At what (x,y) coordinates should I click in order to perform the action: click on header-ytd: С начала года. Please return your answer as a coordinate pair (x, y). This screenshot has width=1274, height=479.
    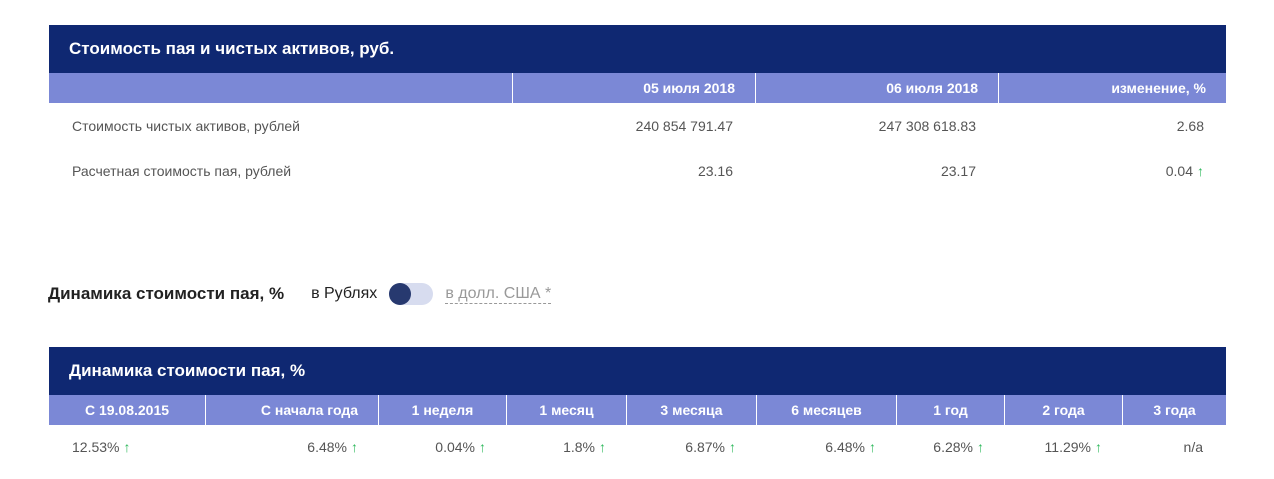
    Looking at the image, I should click on (291, 410).